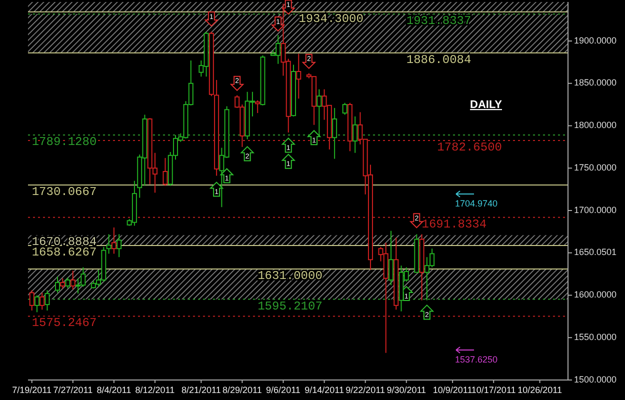  I want to click on x-tick-label: 7/27/2011, so click(73, 390).